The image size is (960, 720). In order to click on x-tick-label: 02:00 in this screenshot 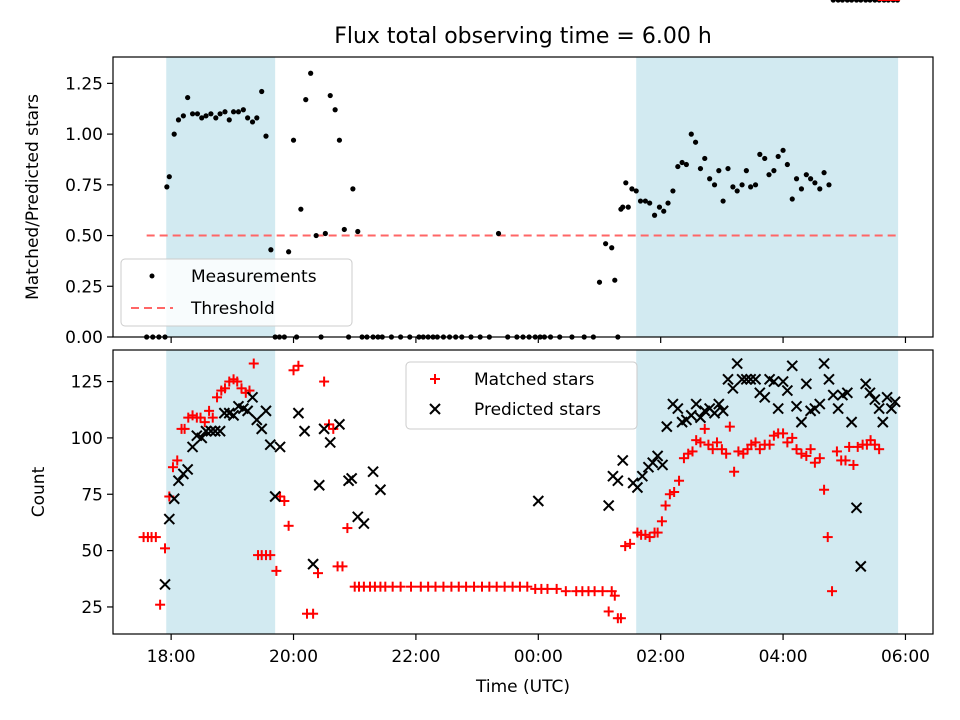, I will do `click(660, 657)`.